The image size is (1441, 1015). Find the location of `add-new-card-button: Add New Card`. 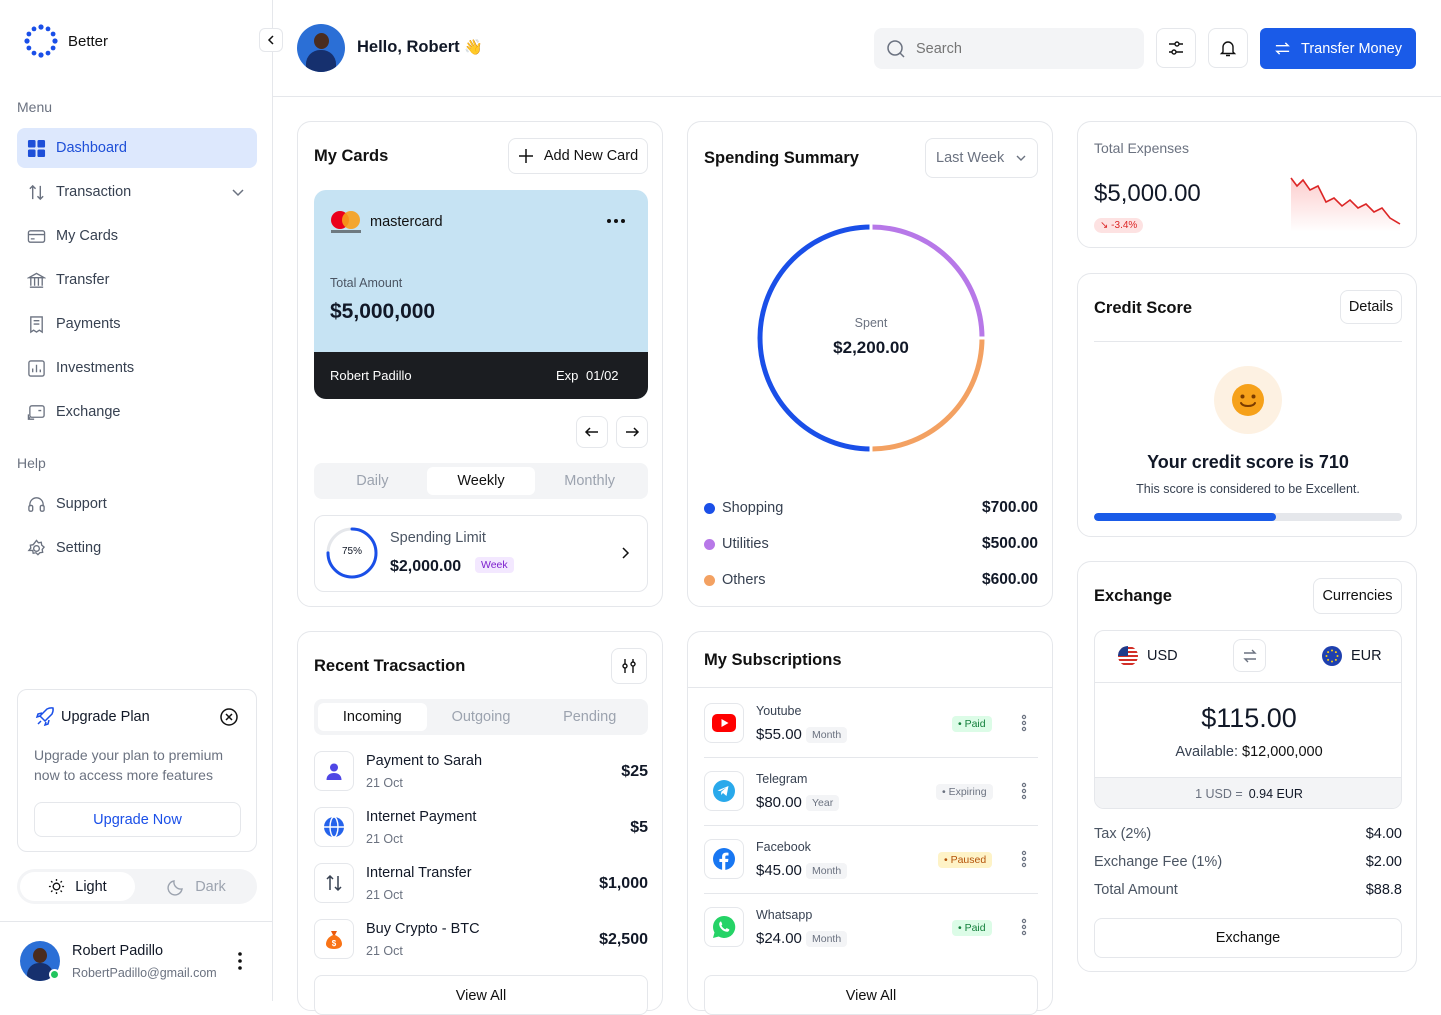

add-new-card-button: Add New Card is located at coordinates (578, 156).